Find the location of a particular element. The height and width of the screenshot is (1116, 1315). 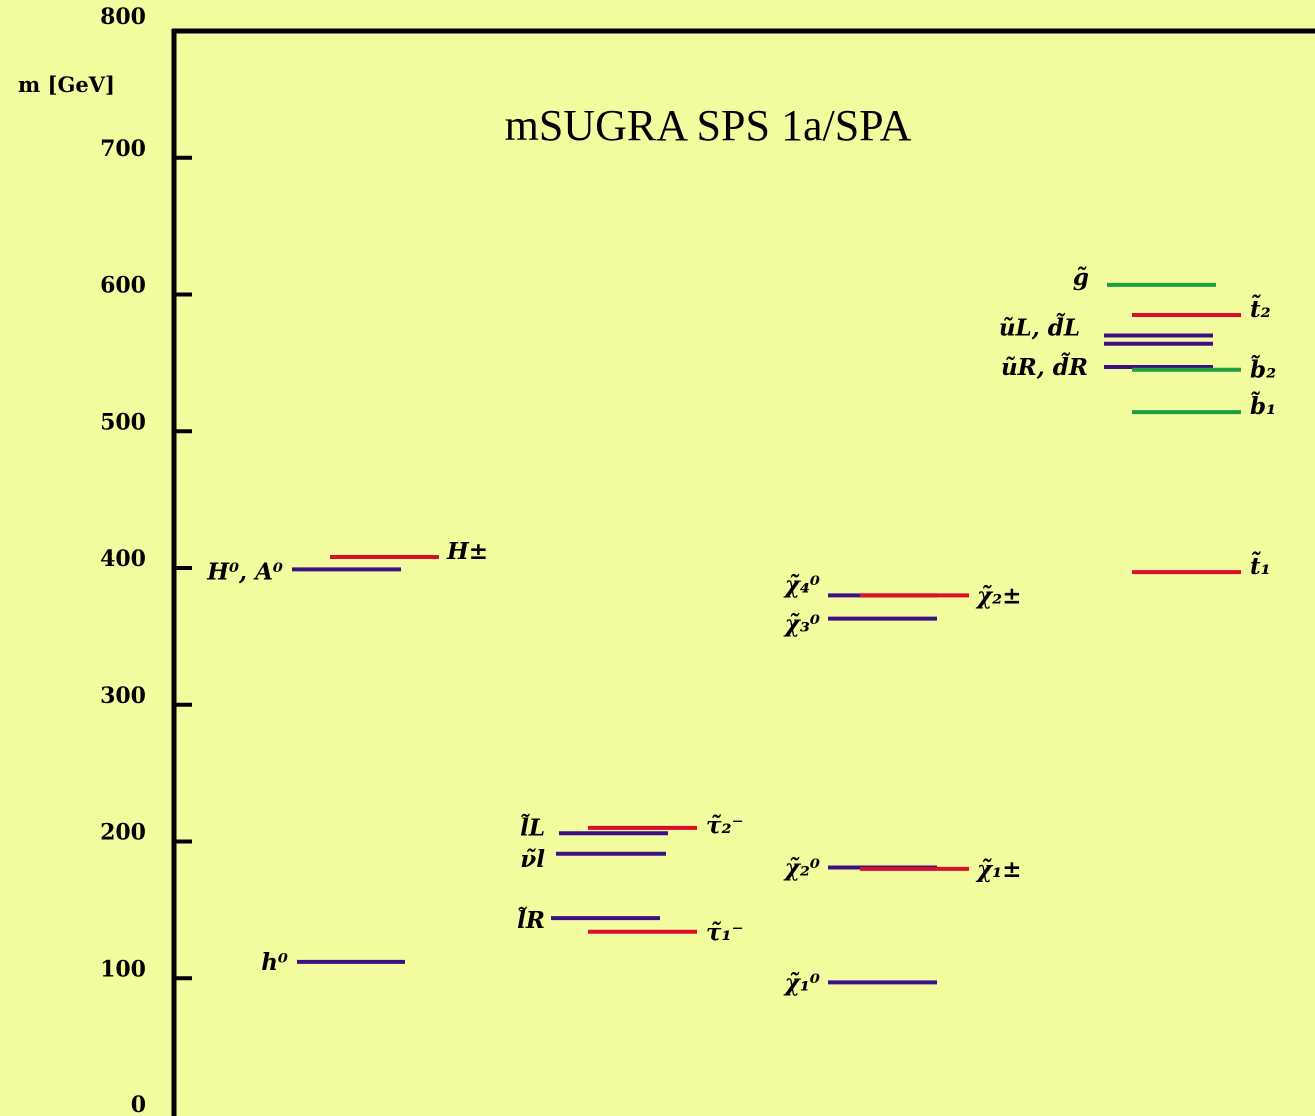

y-tick-label-0: 0 is located at coordinates (138, 1104).